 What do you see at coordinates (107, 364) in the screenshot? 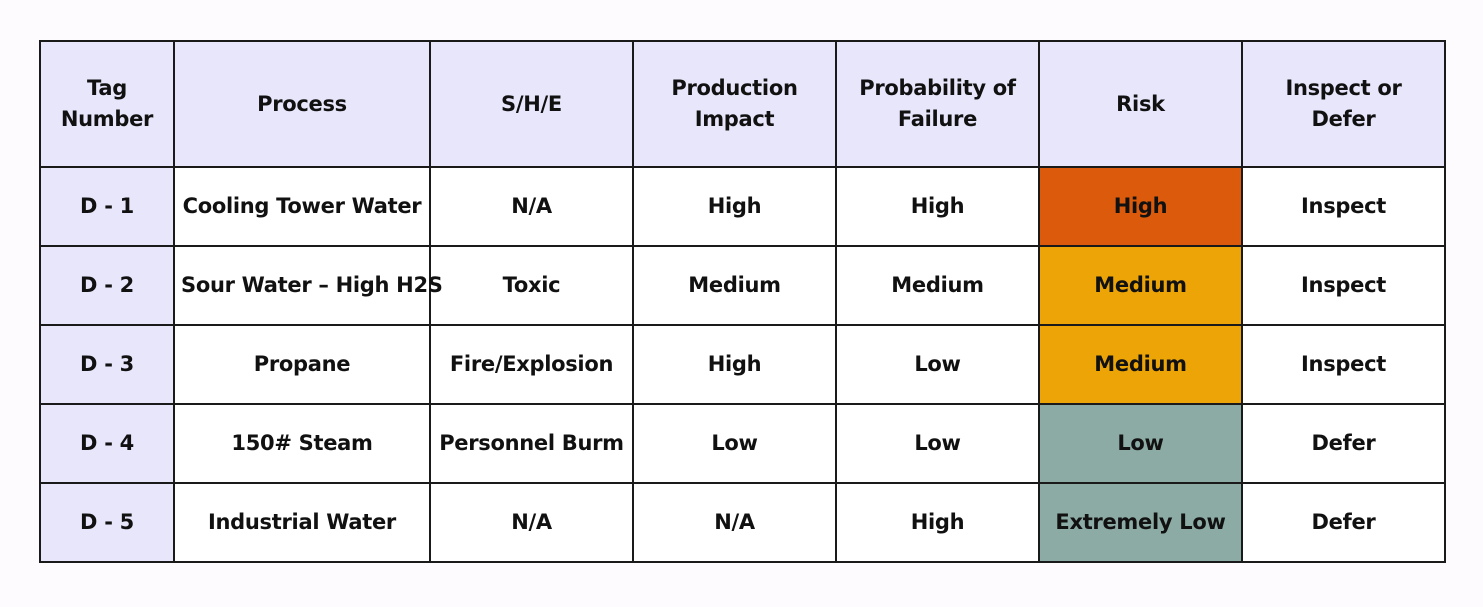
I see `tag-number-cell: D - 3` at bounding box center [107, 364].